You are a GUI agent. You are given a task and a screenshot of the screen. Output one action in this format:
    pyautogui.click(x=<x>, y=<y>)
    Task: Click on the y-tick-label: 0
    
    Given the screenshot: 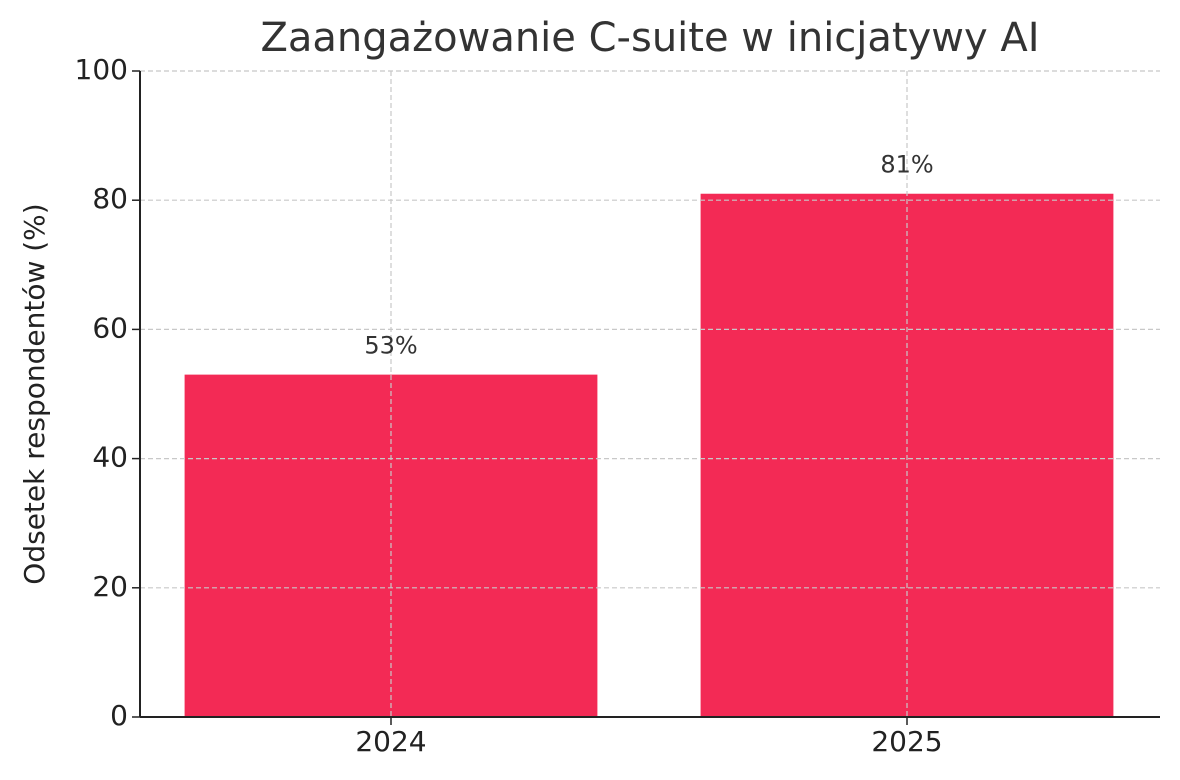 What is the action you would take?
    pyautogui.click(x=119, y=715)
    